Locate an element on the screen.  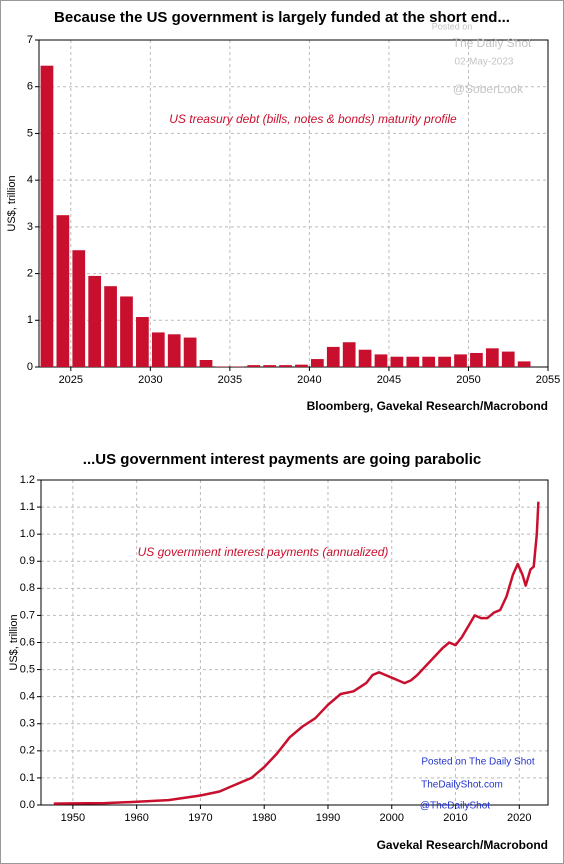
y-tick-label: 0.2 is located at coordinates (27, 751).